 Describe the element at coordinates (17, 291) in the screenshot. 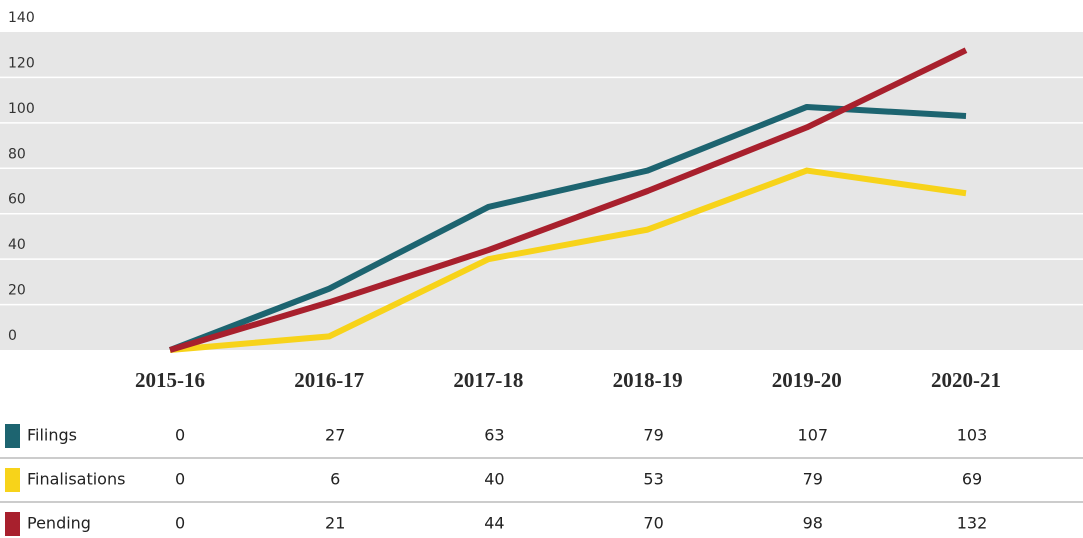

I see `y-tick-label: 20` at that location.